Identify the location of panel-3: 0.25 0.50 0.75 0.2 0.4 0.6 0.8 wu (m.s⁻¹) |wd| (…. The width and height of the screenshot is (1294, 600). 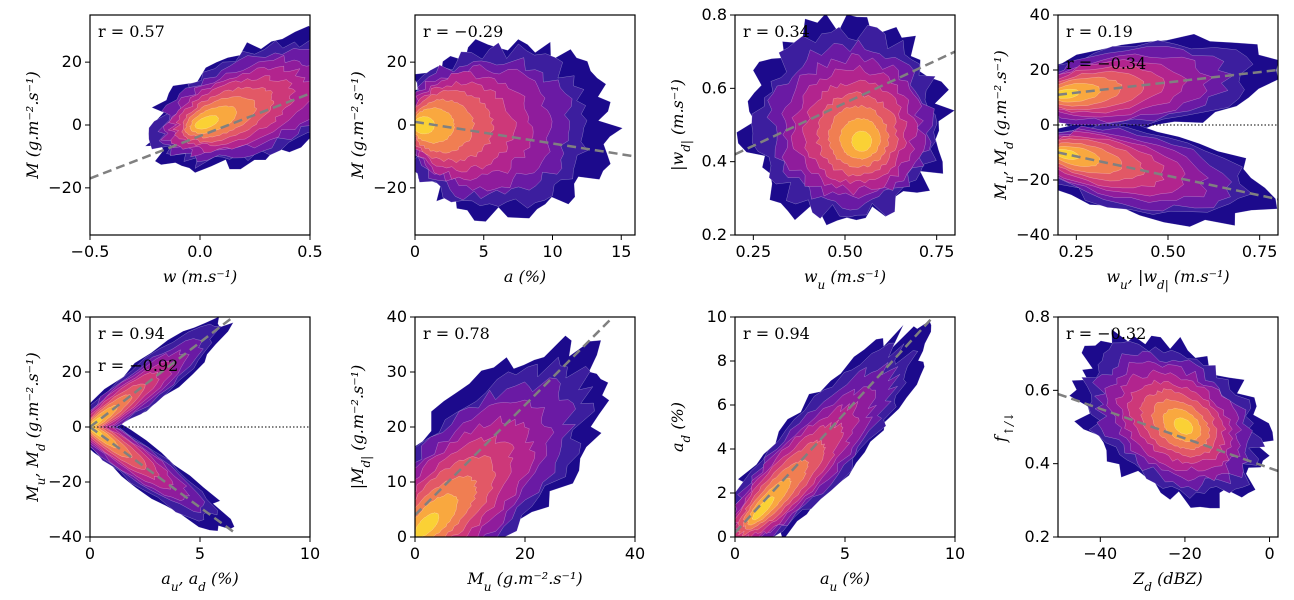
(812, 148).